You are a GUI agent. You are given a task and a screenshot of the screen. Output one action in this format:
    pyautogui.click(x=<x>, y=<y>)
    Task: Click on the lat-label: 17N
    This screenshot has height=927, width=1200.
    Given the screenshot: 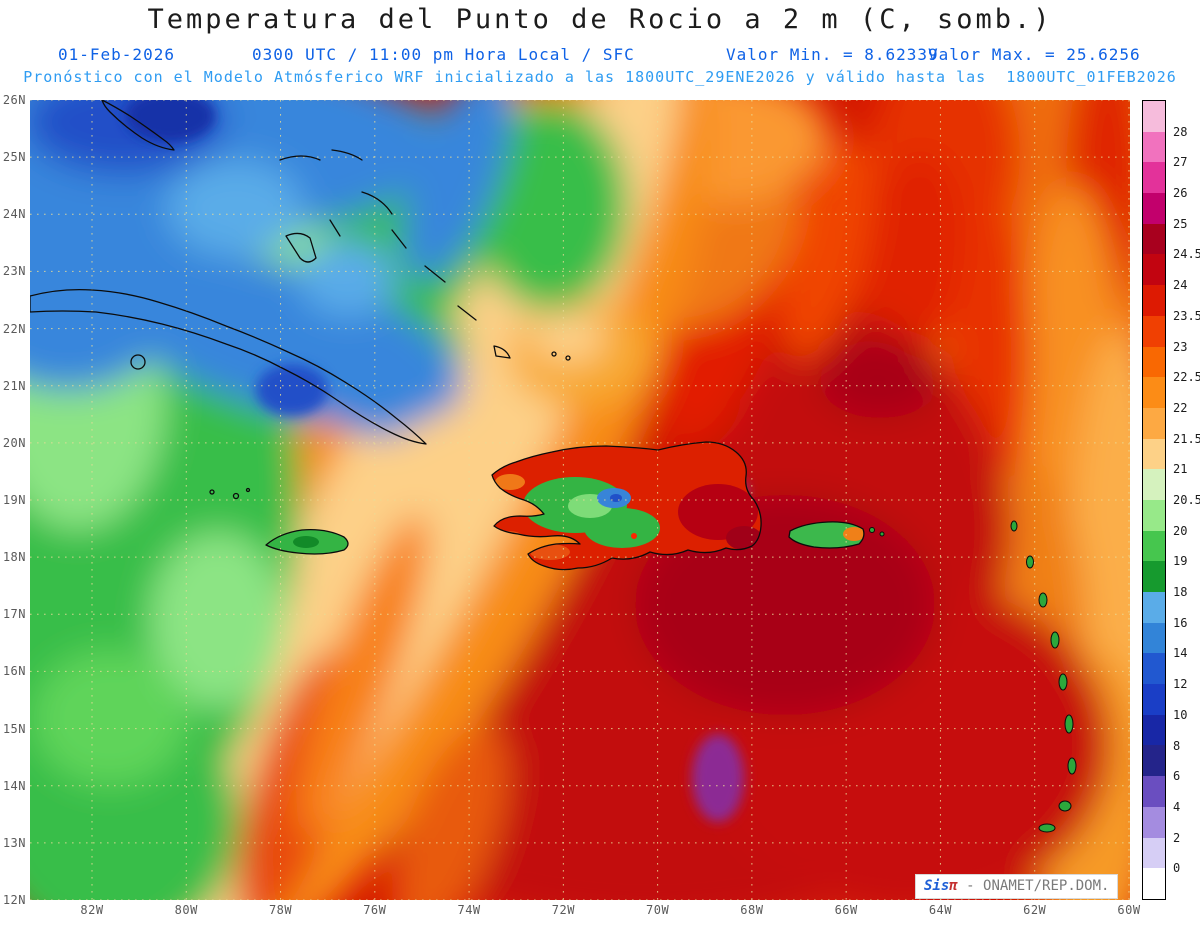 What is the action you would take?
    pyautogui.click(x=14, y=614)
    